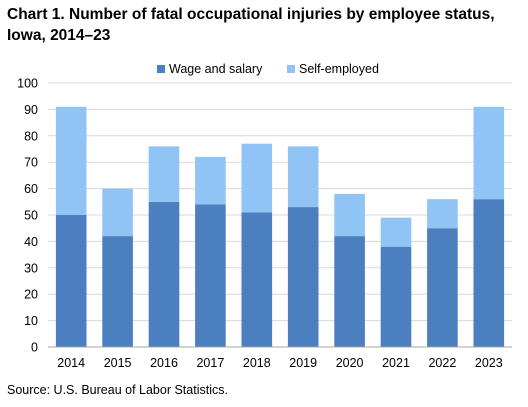  What do you see at coordinates (216, 69) in the screenshot?
I see `legend-wage-and-salary-label: Wage and salary` at bounding box center [216, 69].